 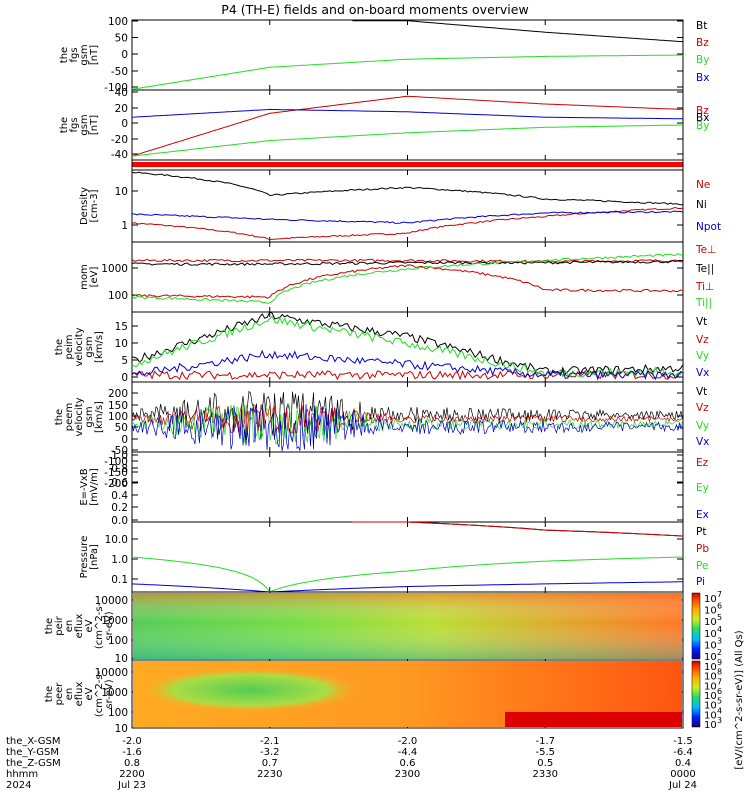 What do you see at coordinates (708, 227) in the screenshot?
I see `legend-npot: Npot` at bounding box center [708, 227].